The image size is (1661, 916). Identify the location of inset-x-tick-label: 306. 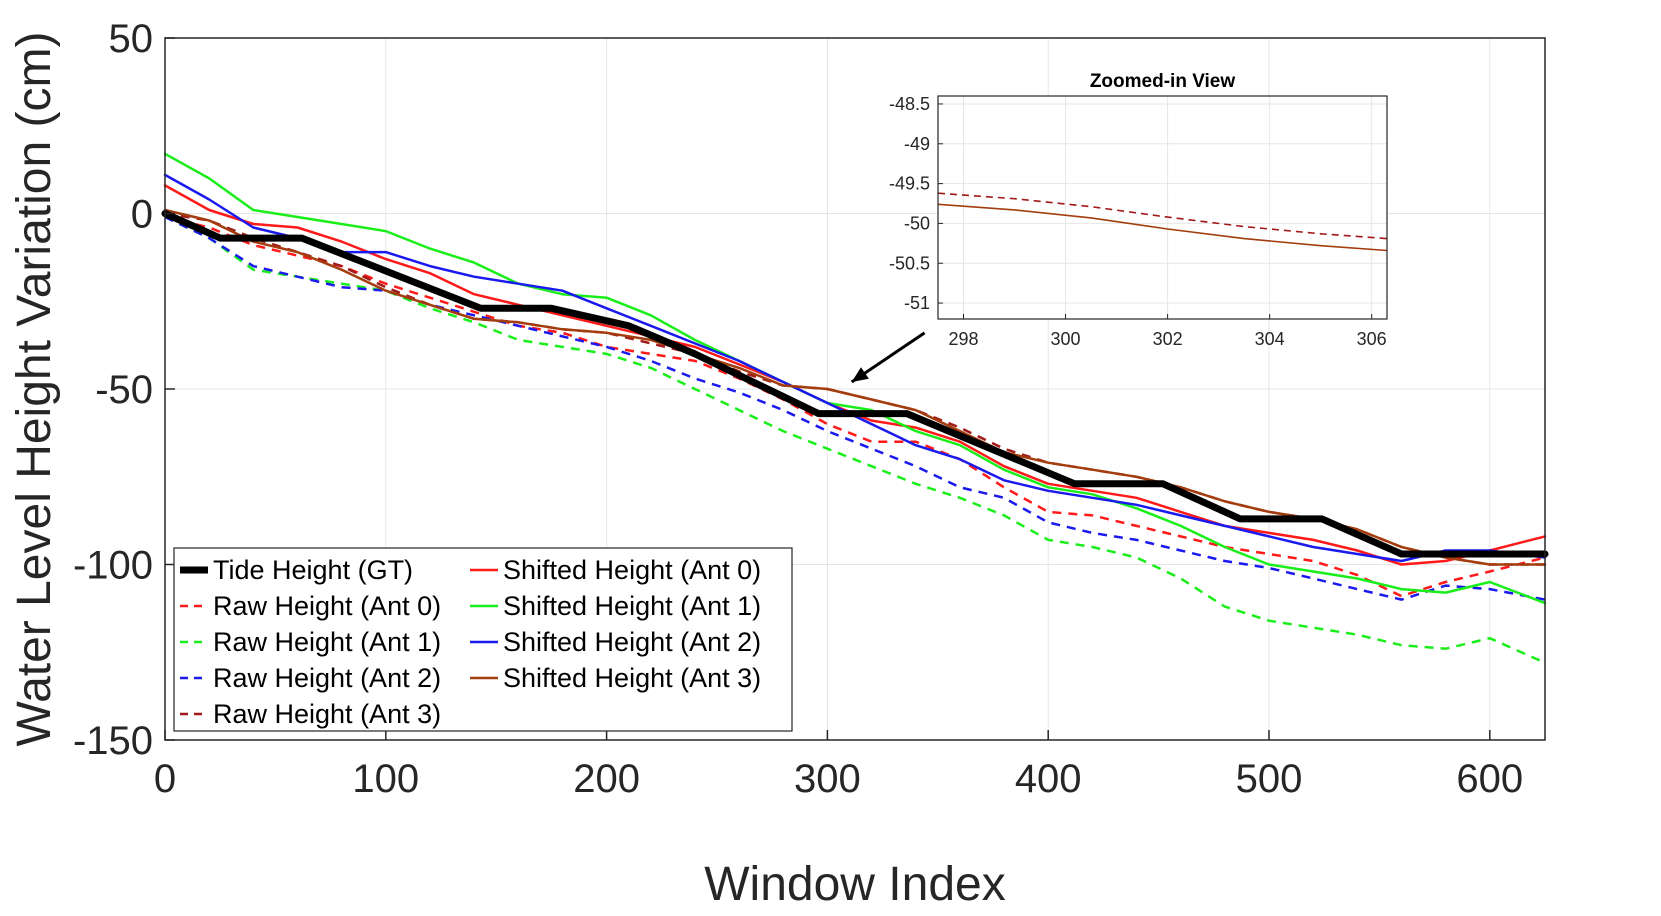
(1372, 339).